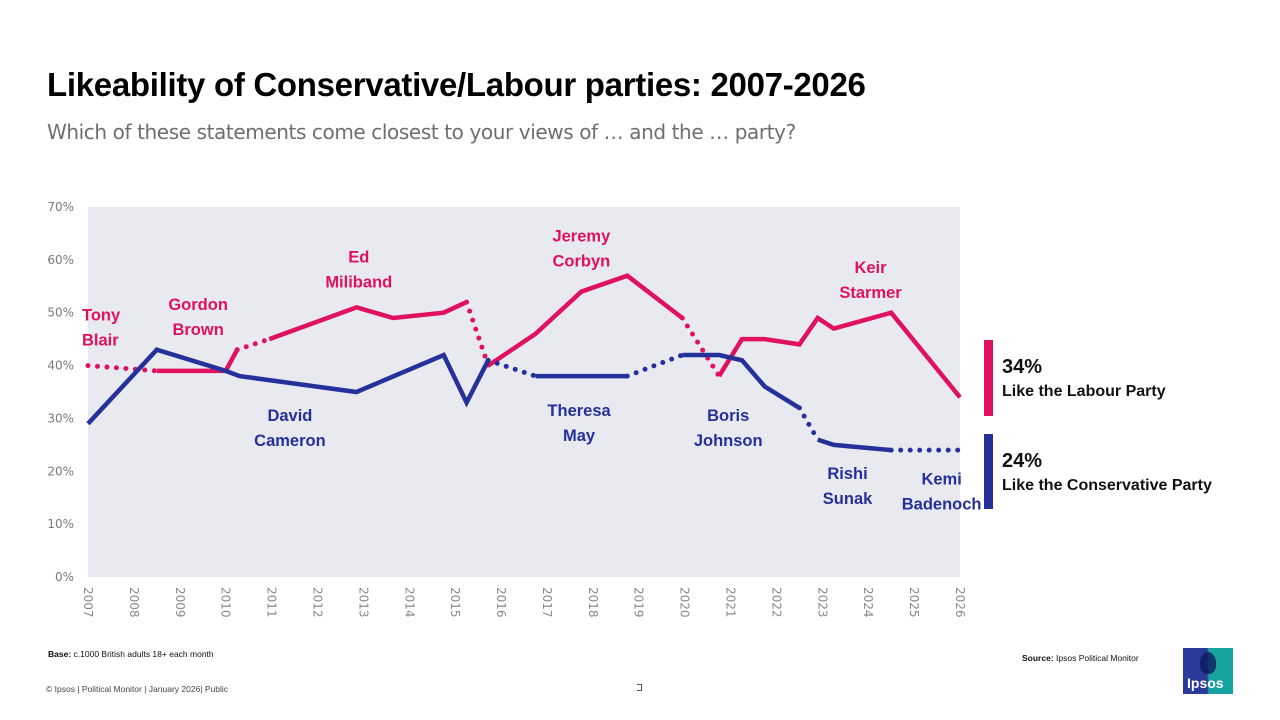 The width and height of the screenshot is (1280, 720). I want to click on x-tick-label: 2011, so click(272, 602).